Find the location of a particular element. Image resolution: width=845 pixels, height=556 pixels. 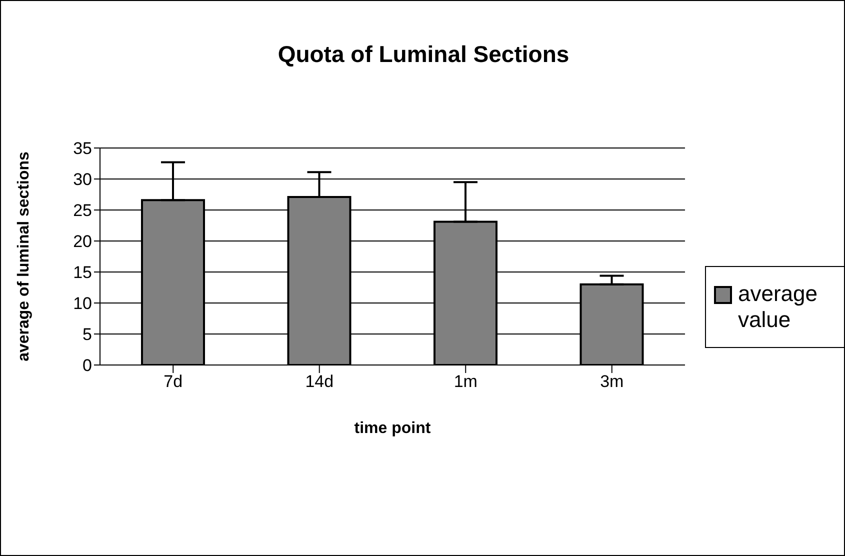

x-tick-label: 1m is located at coordinates (466, 382).